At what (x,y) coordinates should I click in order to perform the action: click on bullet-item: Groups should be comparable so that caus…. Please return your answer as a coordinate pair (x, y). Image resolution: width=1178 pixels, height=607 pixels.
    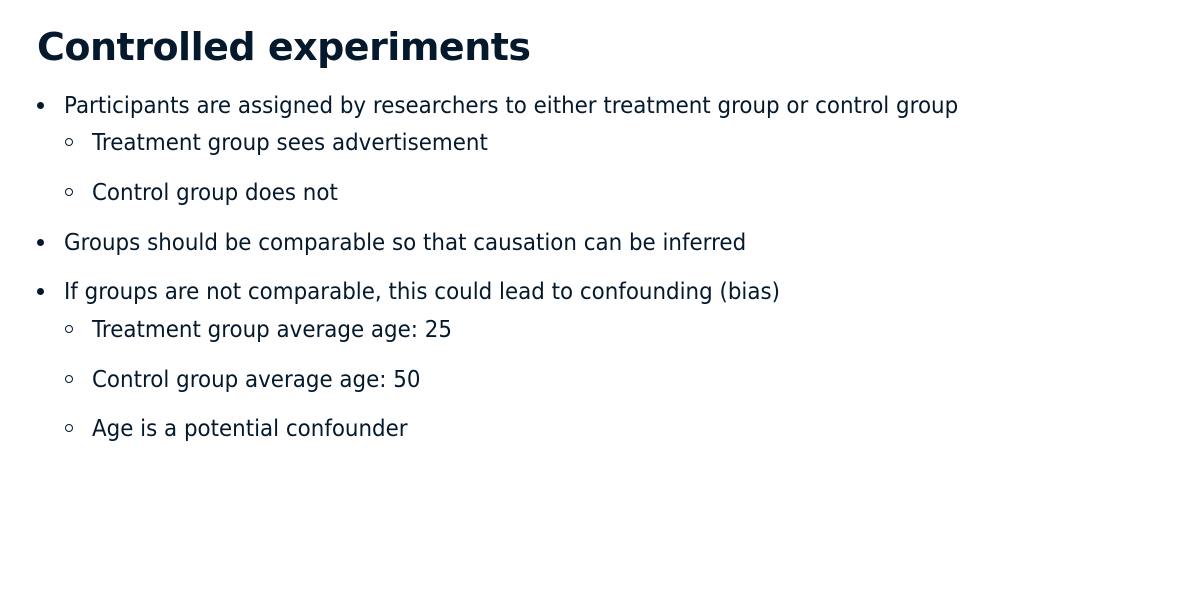
    Looking at the image, I should click on (431, 243).